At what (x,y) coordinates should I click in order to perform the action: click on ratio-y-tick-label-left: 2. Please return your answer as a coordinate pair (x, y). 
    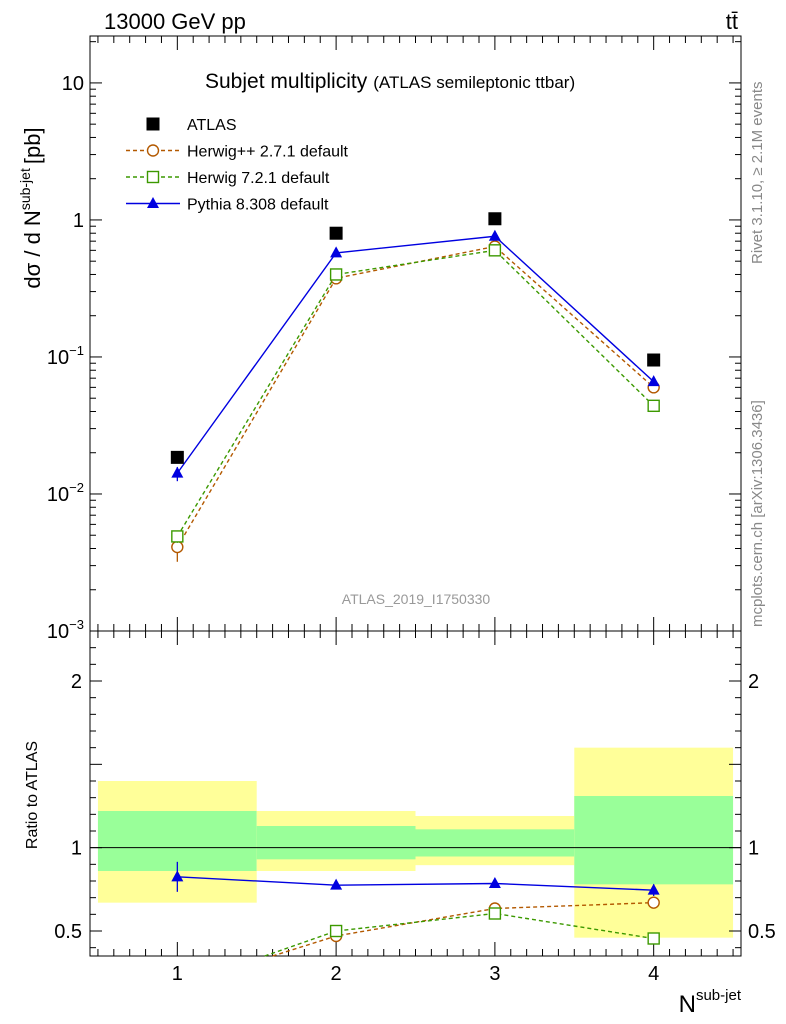
    Looking at the image, I should click on (76, 682).